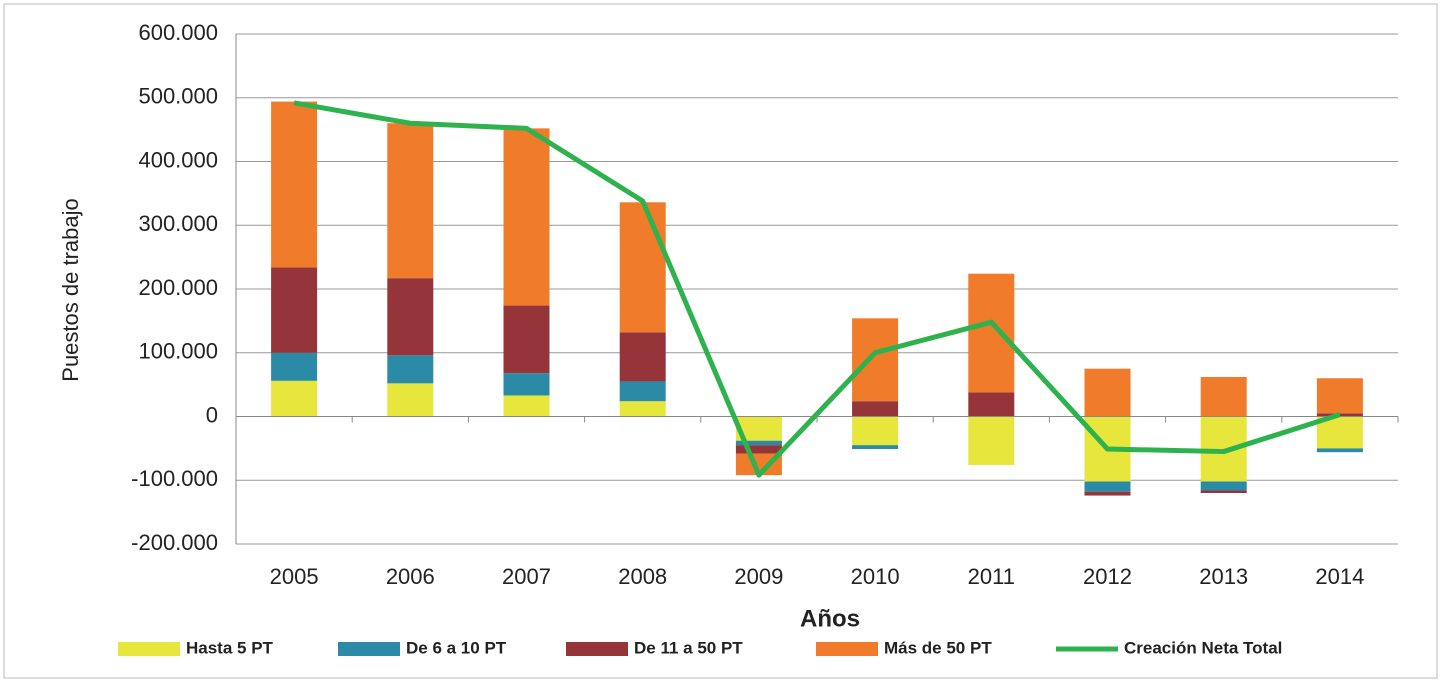  I want to click on legend-label: Hasta 5 PT, so click(230, 647).